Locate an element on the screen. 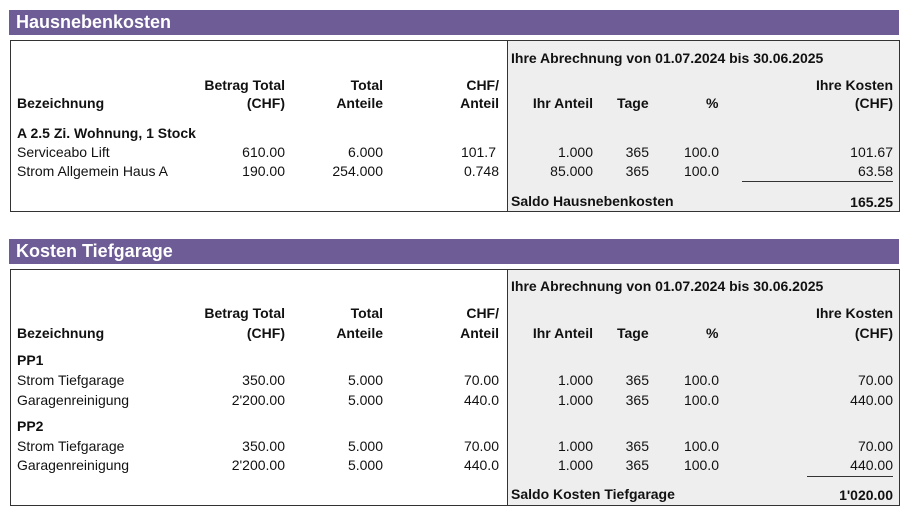 This screenshot has width=906, height=517. saldo-label: Saldo Kosten Tiefgarage is located at coordinates (593, 494).